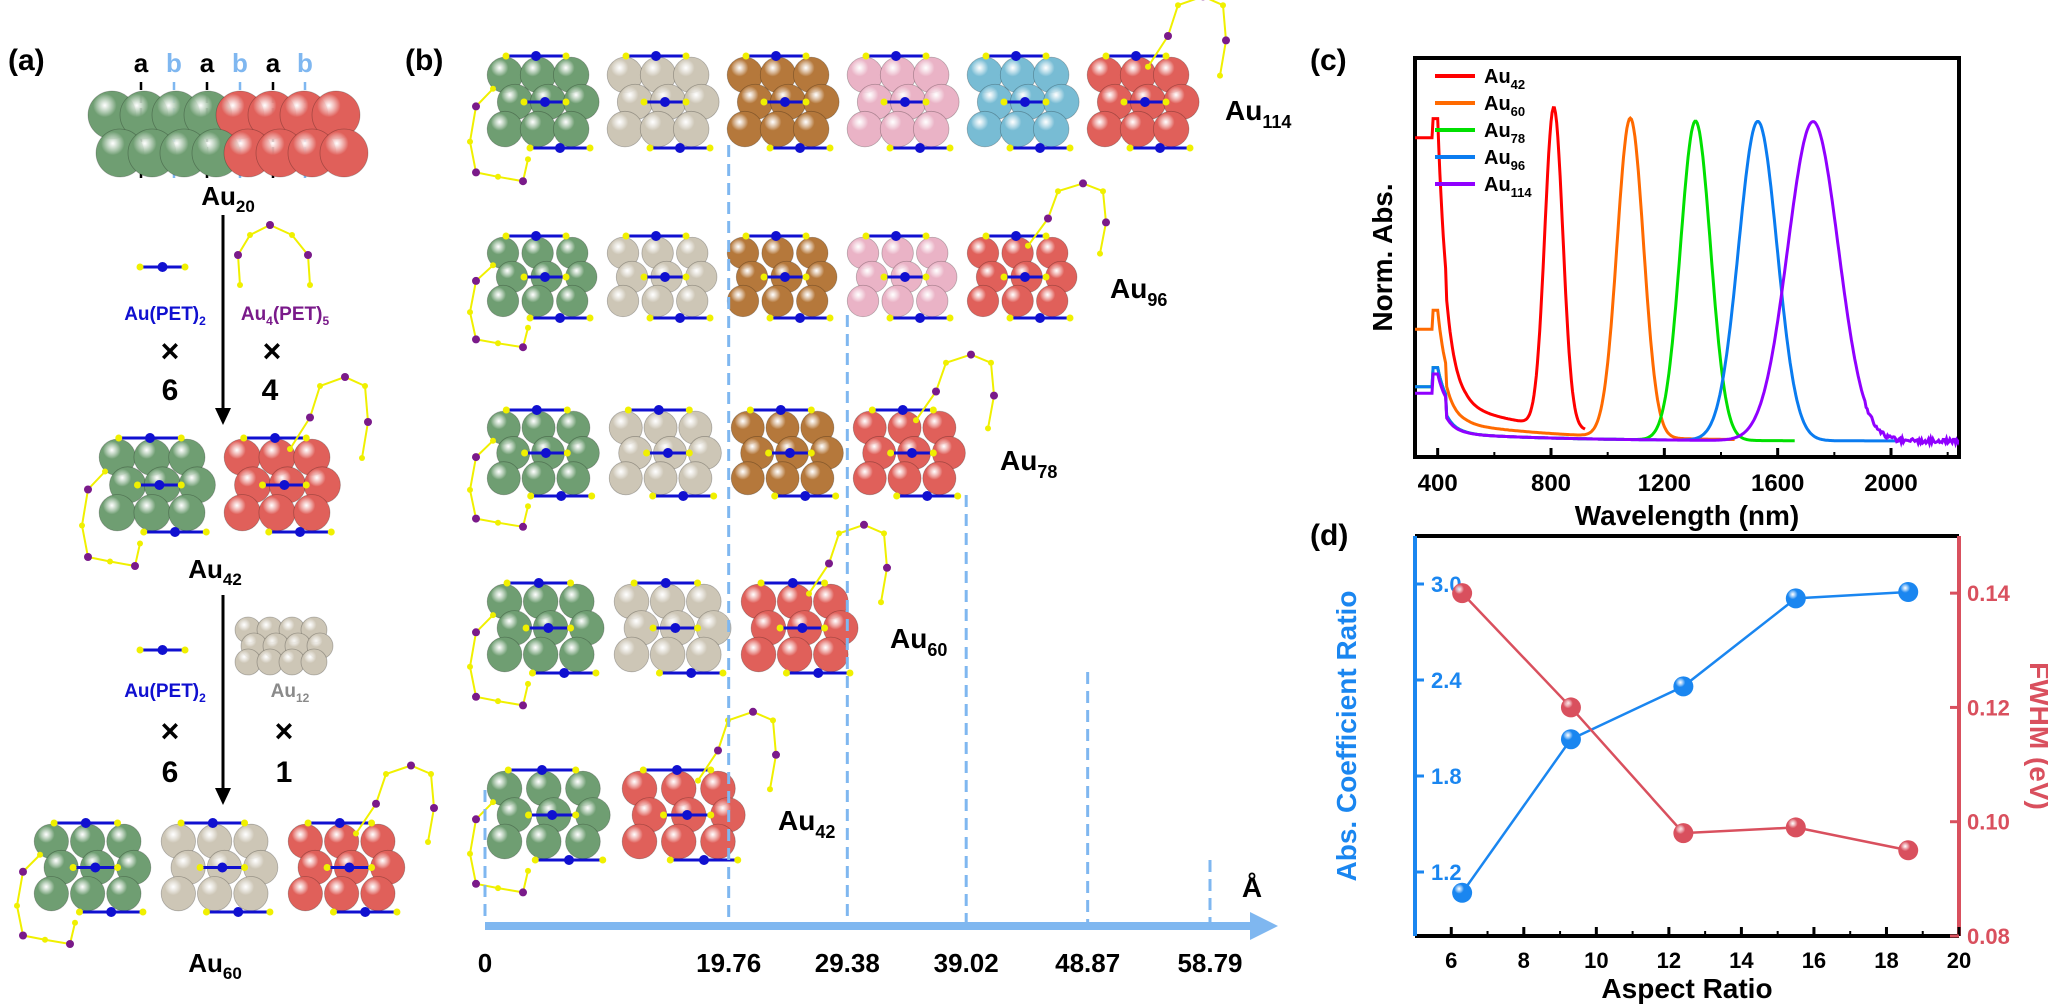 The image size is (2048, 1005). I want to click on rod-Au96: Au96, so click(817, 265).